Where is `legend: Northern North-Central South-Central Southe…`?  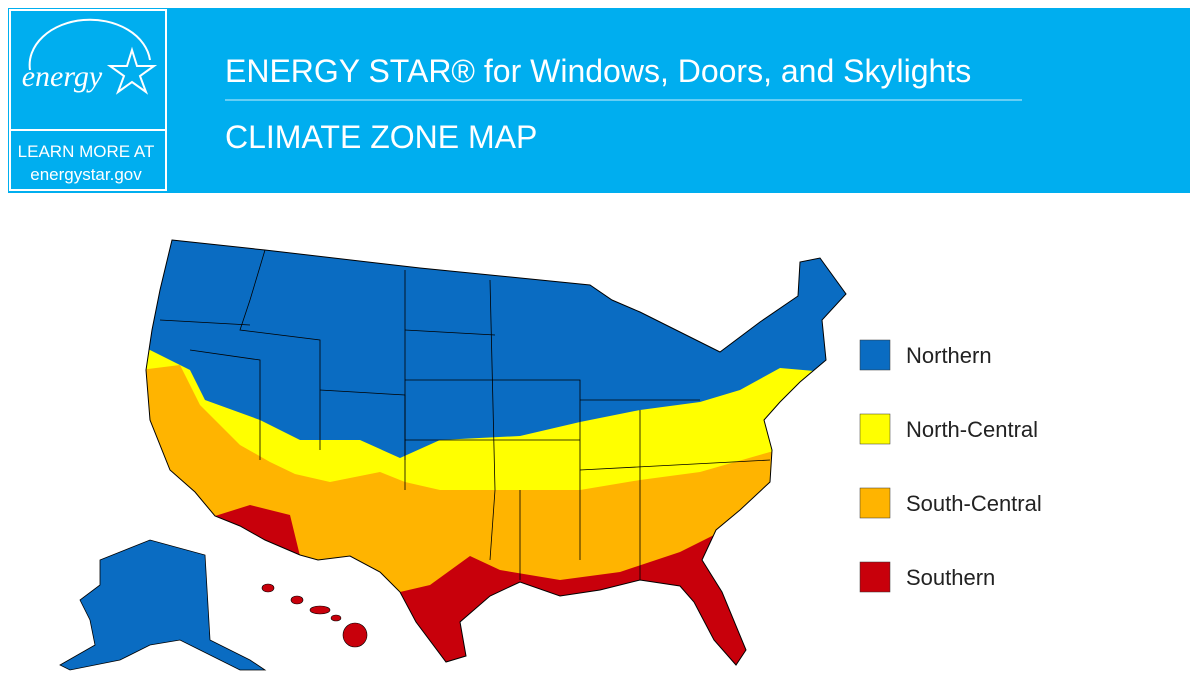 legend: Northern North-Central South-Central Southe… is located at coordinates (950, 466).